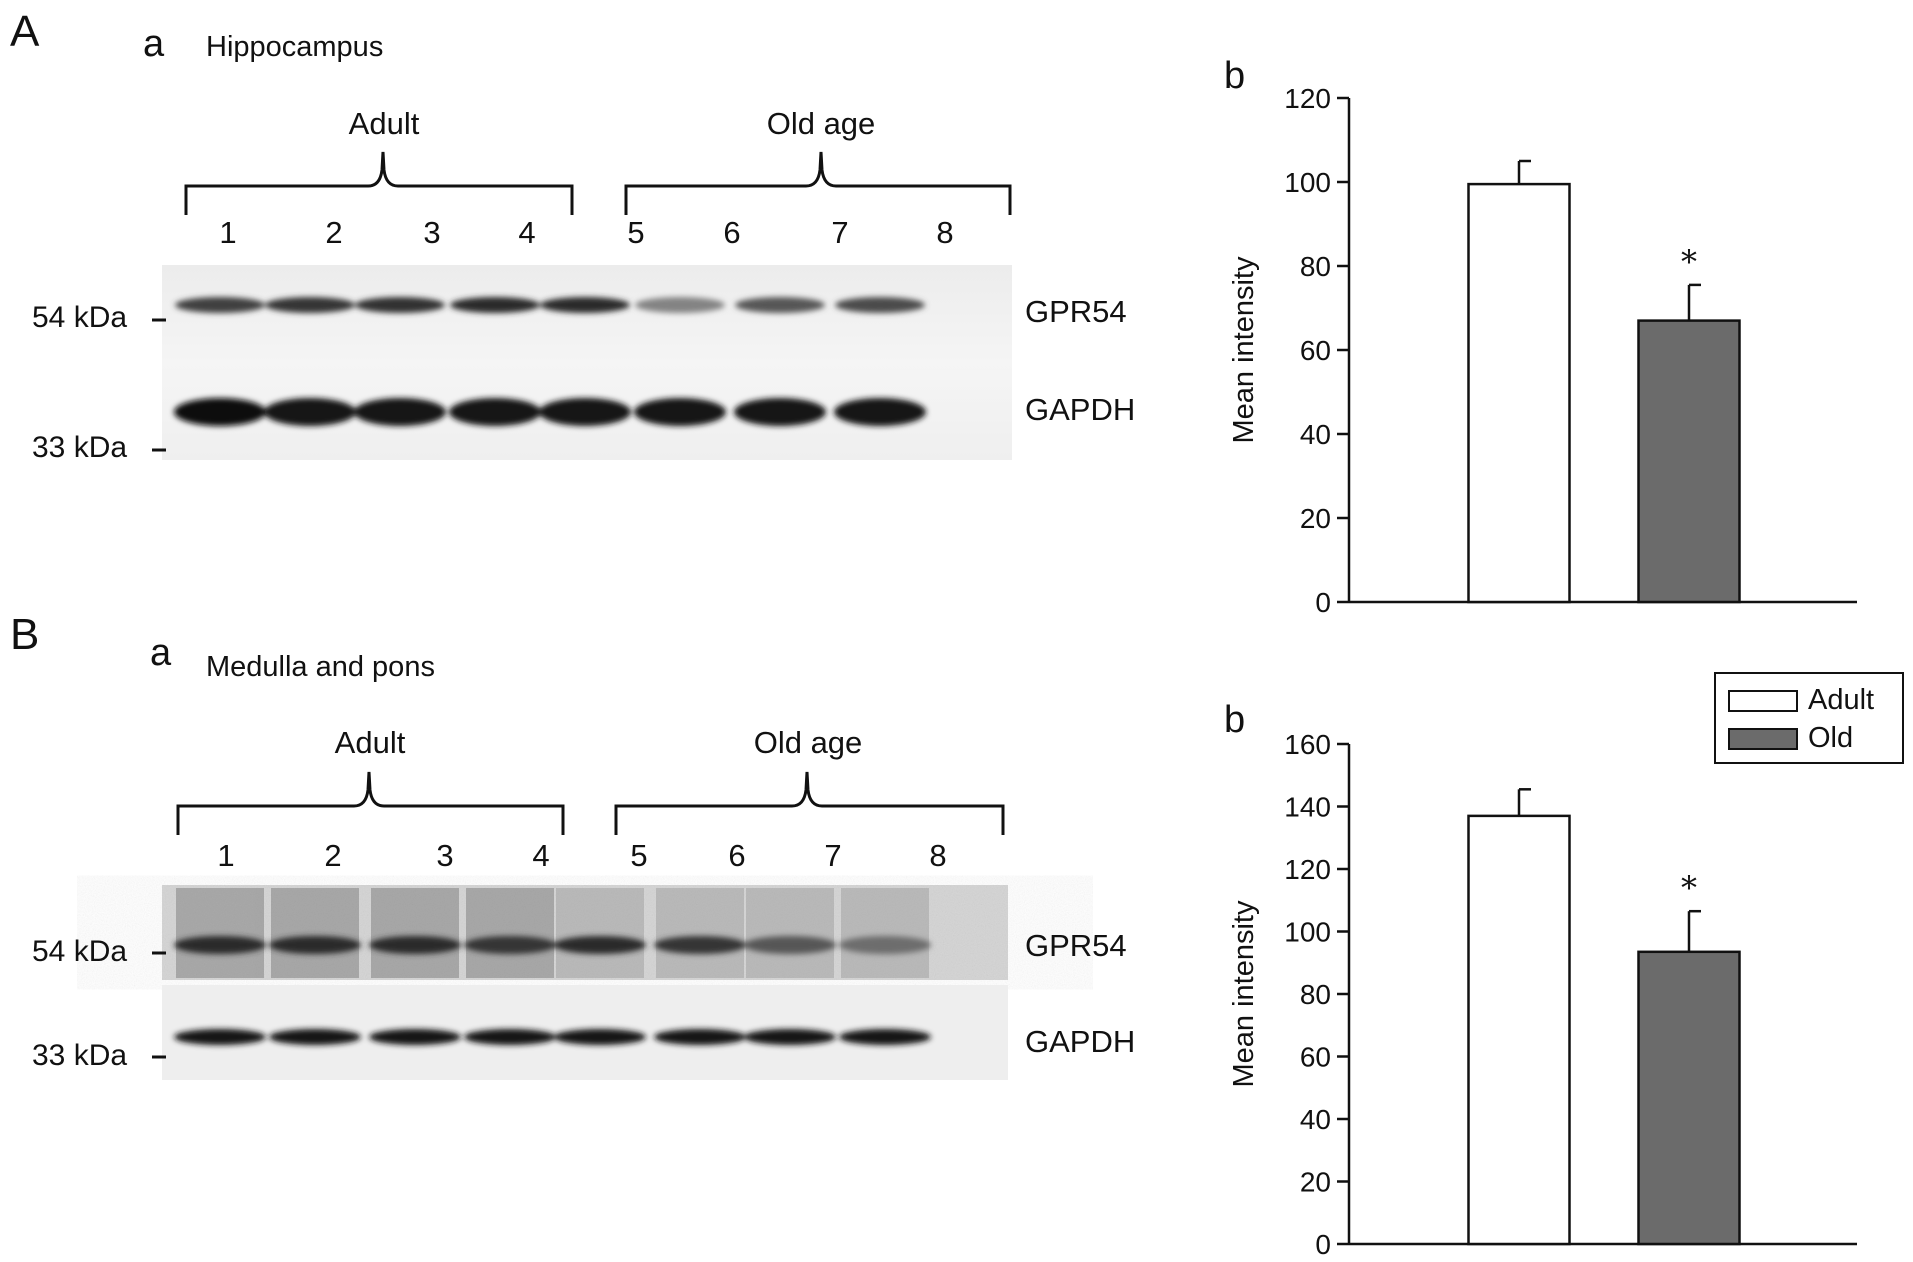 The height and width of the screenshot is (1262, 1913). Describe the element at coordinates (1689, 262) in the screenshot. I see `significance-marker-a: *` at that location.